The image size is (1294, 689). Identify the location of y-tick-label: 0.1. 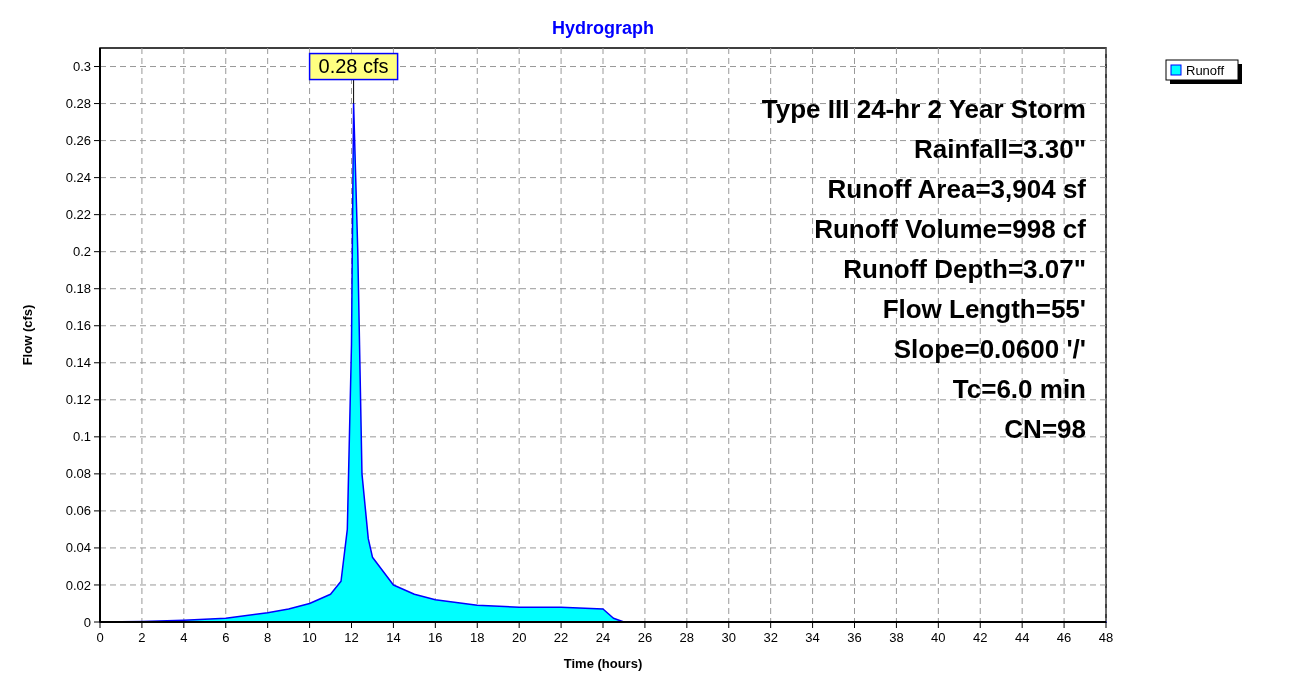
(81, 437).